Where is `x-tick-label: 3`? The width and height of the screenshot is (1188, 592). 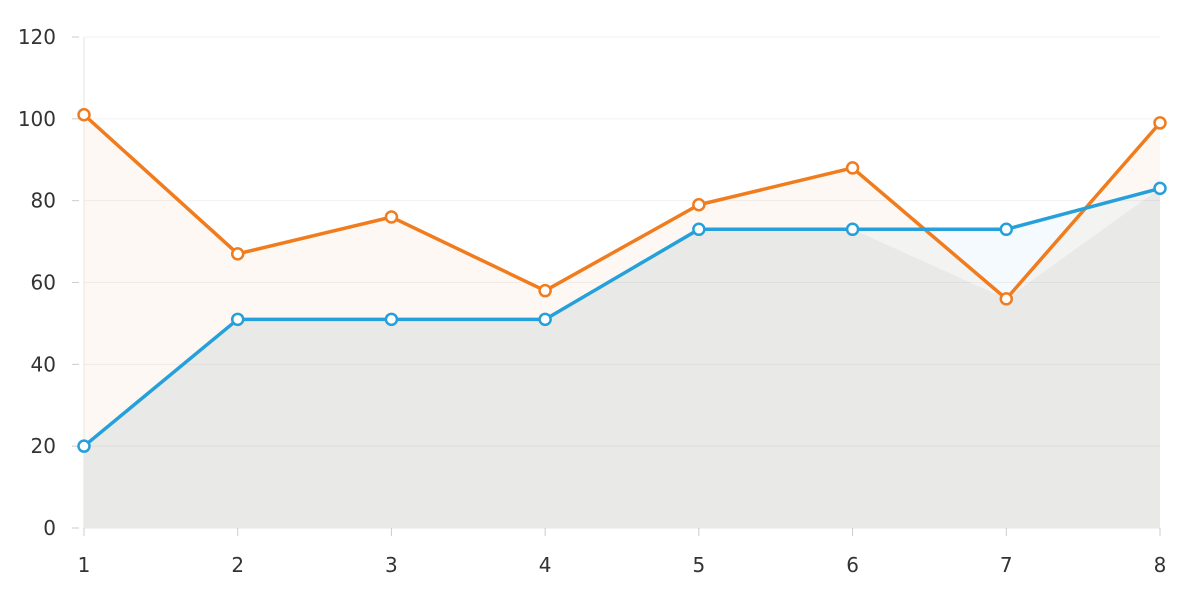
x-tick-label: 3 is located at coordinates (391, 565).